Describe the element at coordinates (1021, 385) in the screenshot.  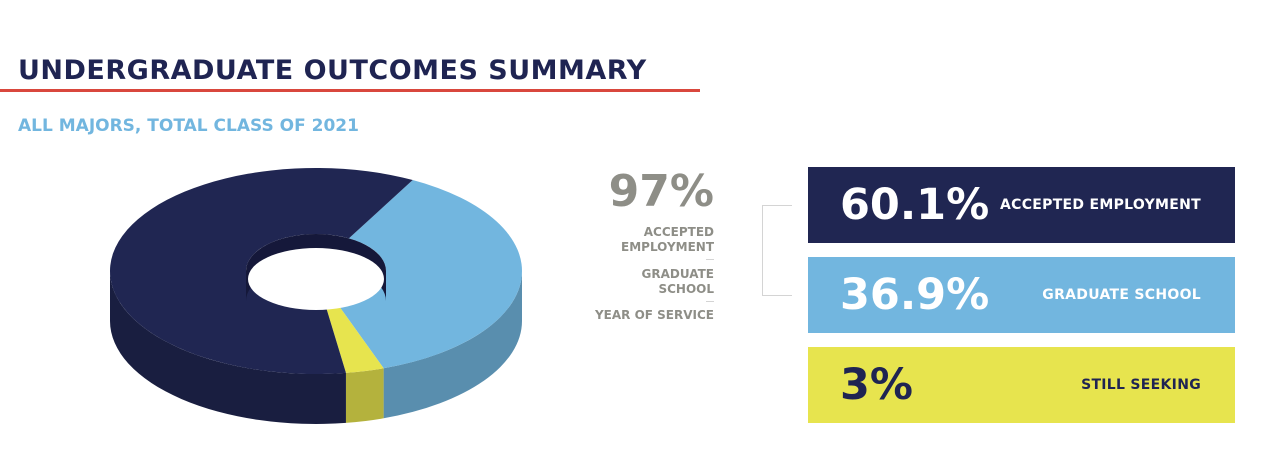
I see `bar-still-seeking: 3% STILL SEEKING` at that location.